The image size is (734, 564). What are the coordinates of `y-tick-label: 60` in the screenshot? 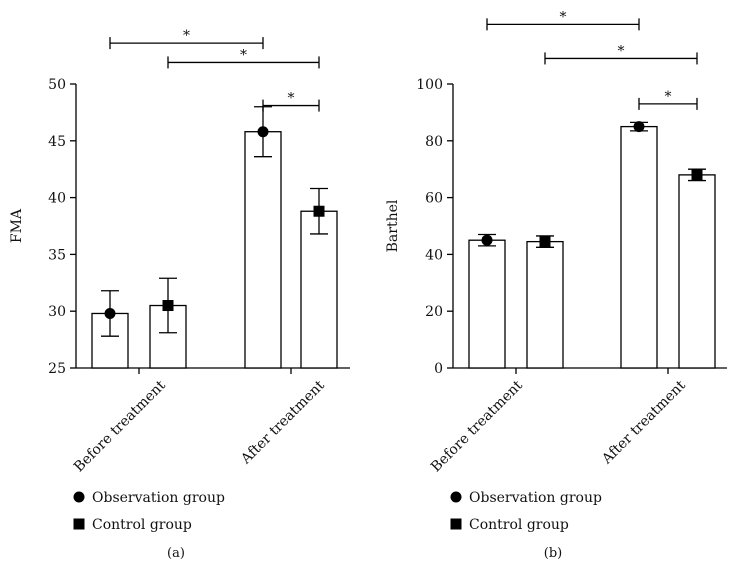 It's located at (434, 199).